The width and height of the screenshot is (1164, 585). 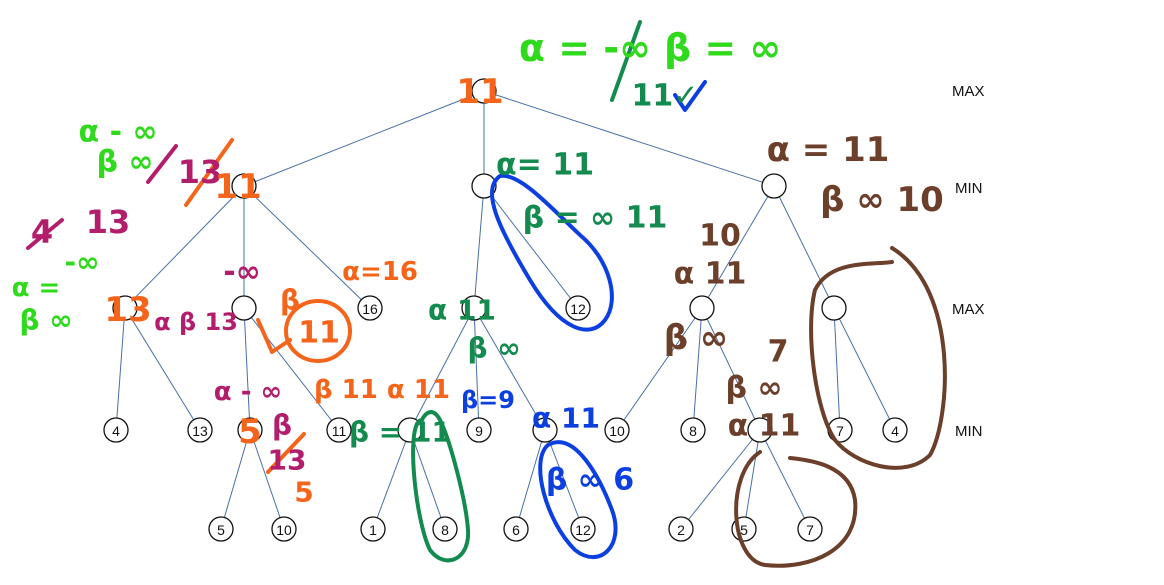 I want to click on annotation-beta: β = 11, so click(x=400, y=432).